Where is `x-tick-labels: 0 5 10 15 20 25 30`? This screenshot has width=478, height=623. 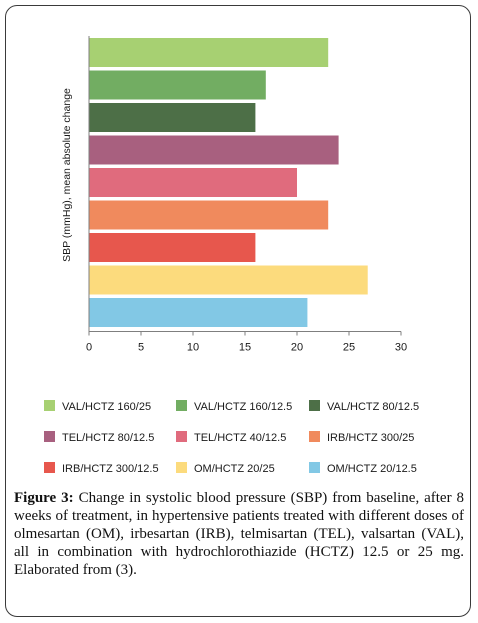 x-tick-labels: 0 5 10 15 20 25 30 is located at coordinates (246, 348).